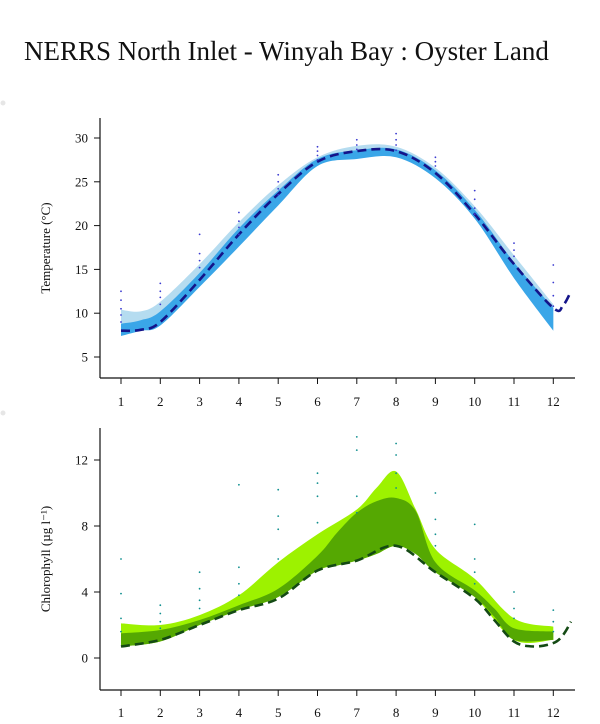  What do you see at coordinates (199, 401) in the screenshot?
I see `temperature-x-tick-label: 3` at bounding box center [199, 401].